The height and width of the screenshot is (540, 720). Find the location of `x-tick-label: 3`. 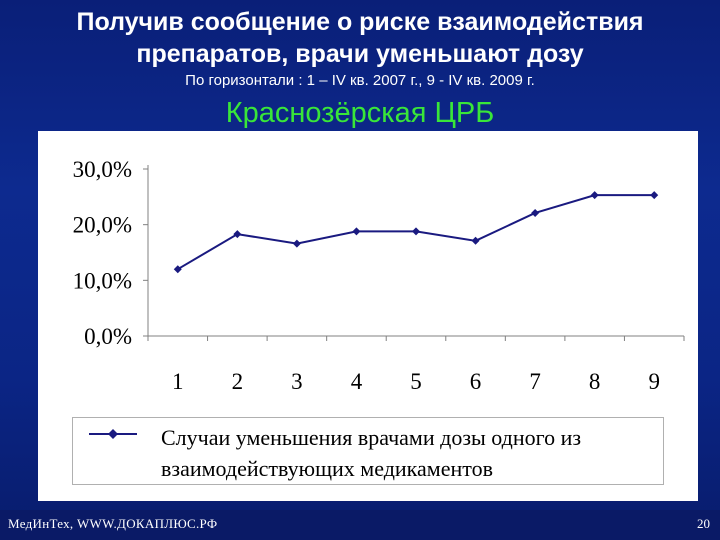

x-tick-label: 3 is located at coordinates (297, 381).